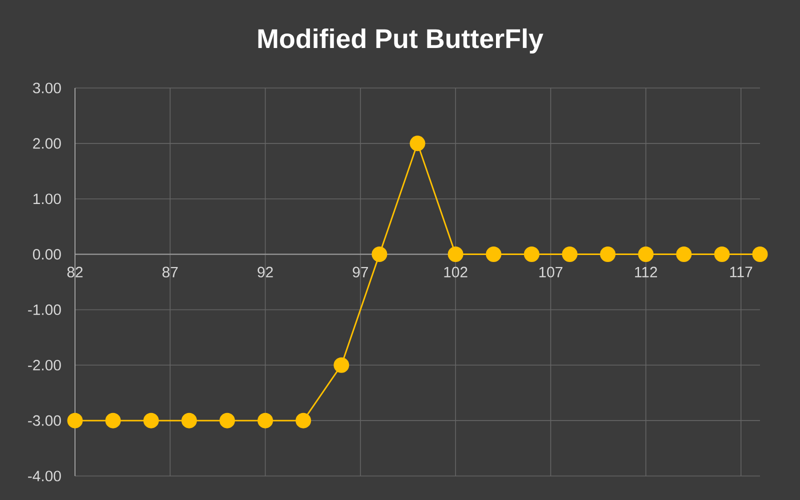 This screenshot has width=800, height=500. Describe the element at coordinates (265, 272) in the screenshot. I see `x-tick-label: 92` at that location.